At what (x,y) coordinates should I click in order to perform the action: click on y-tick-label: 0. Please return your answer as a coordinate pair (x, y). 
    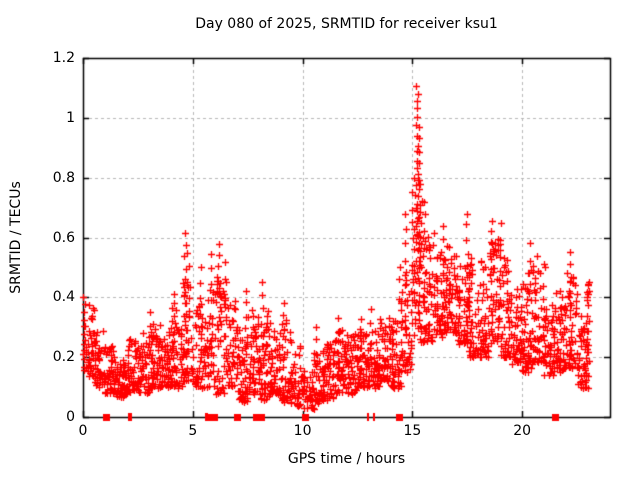
    Looking at the image, I should click on (70, 417).